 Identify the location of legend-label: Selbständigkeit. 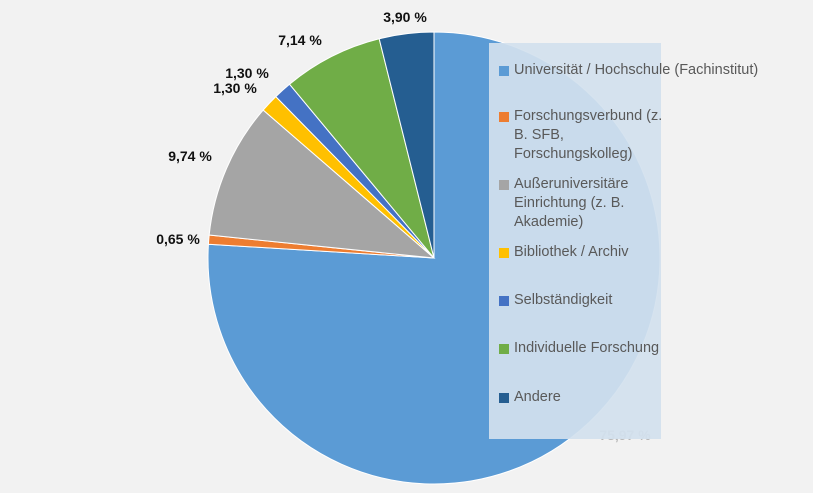
(563, 300).